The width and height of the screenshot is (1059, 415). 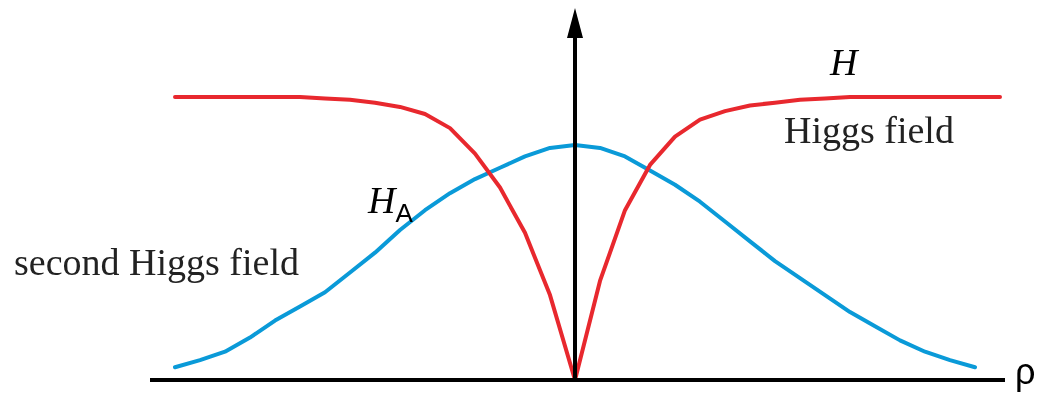 What do you see at coordinates (844, 62) in the screenshot?
I see `series-label: H` at bounding box center [844, 62].